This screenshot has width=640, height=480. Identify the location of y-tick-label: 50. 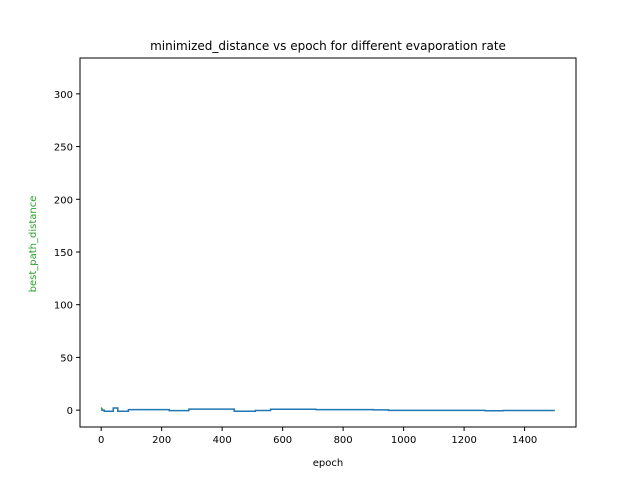
(66, 358).